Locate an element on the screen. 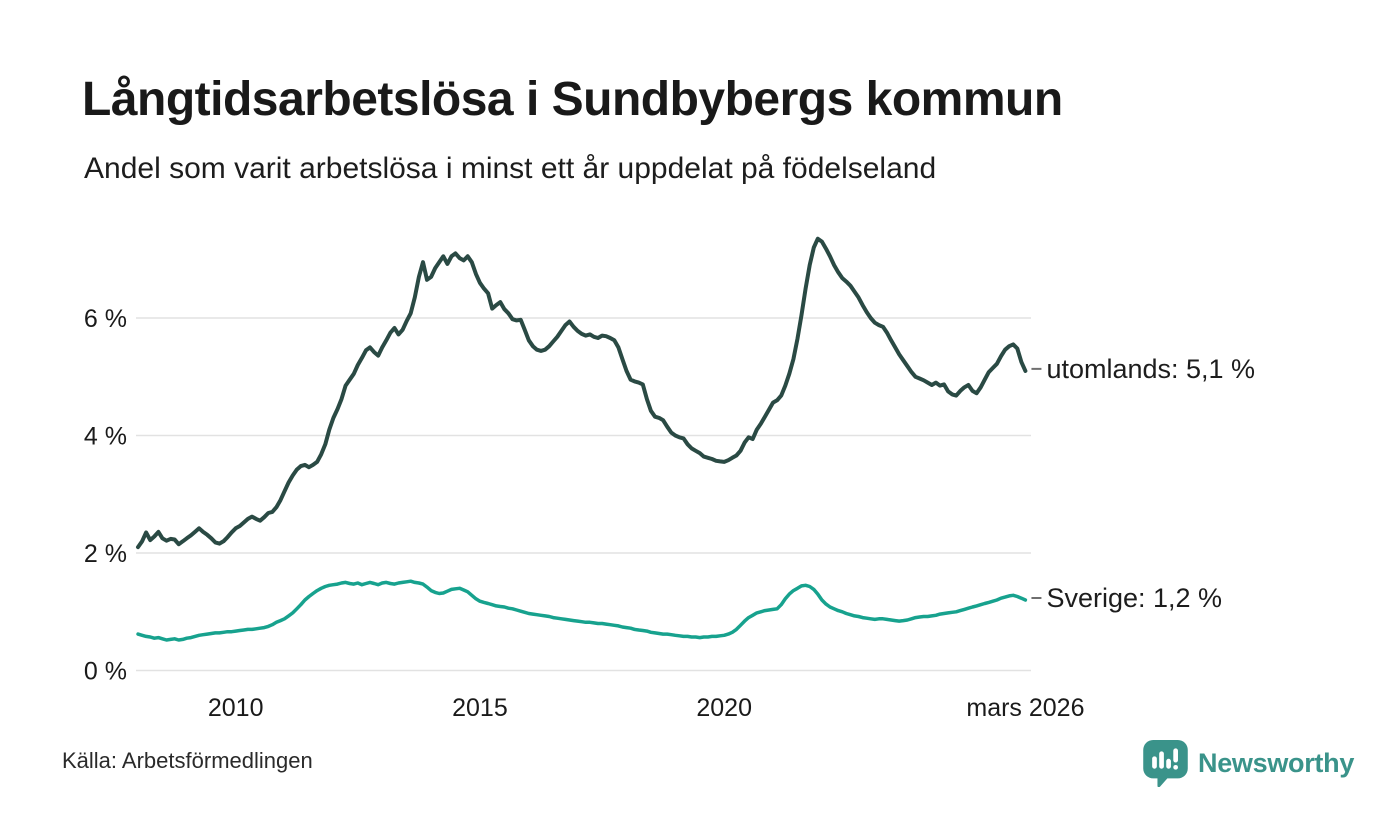 This screenshot has width=1400, height=840. newsworthy-logo-icon is located at coordinates (1165, 763).